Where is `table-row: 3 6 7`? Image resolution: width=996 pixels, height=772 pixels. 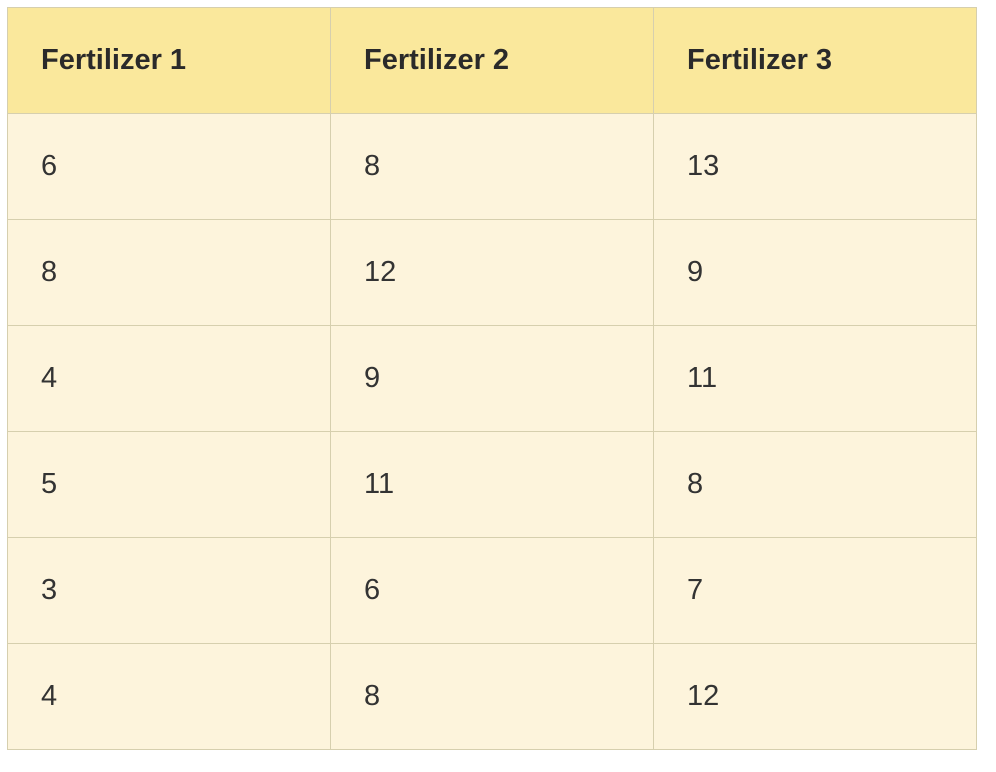 table-row: 3 6 7 is located at coordinates (492, 590).